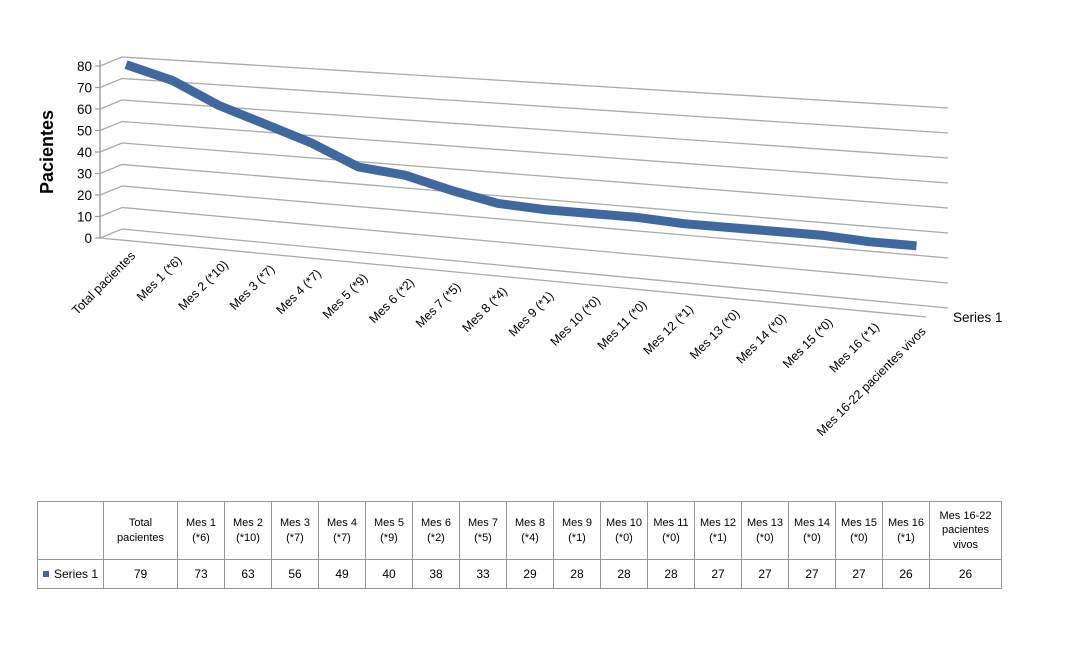  Describe the element at coordinates (436, 530) in the screenshot. I see `table-header-cell: Mes 6 (*2)` at that location.